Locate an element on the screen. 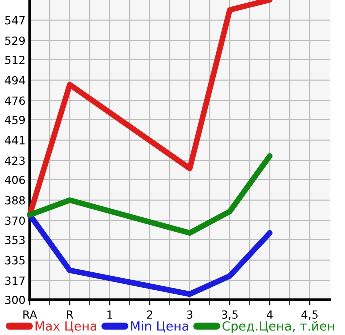 The image size is (345, 335). y-tick-label: 547 is located at coordinates (15, 20).